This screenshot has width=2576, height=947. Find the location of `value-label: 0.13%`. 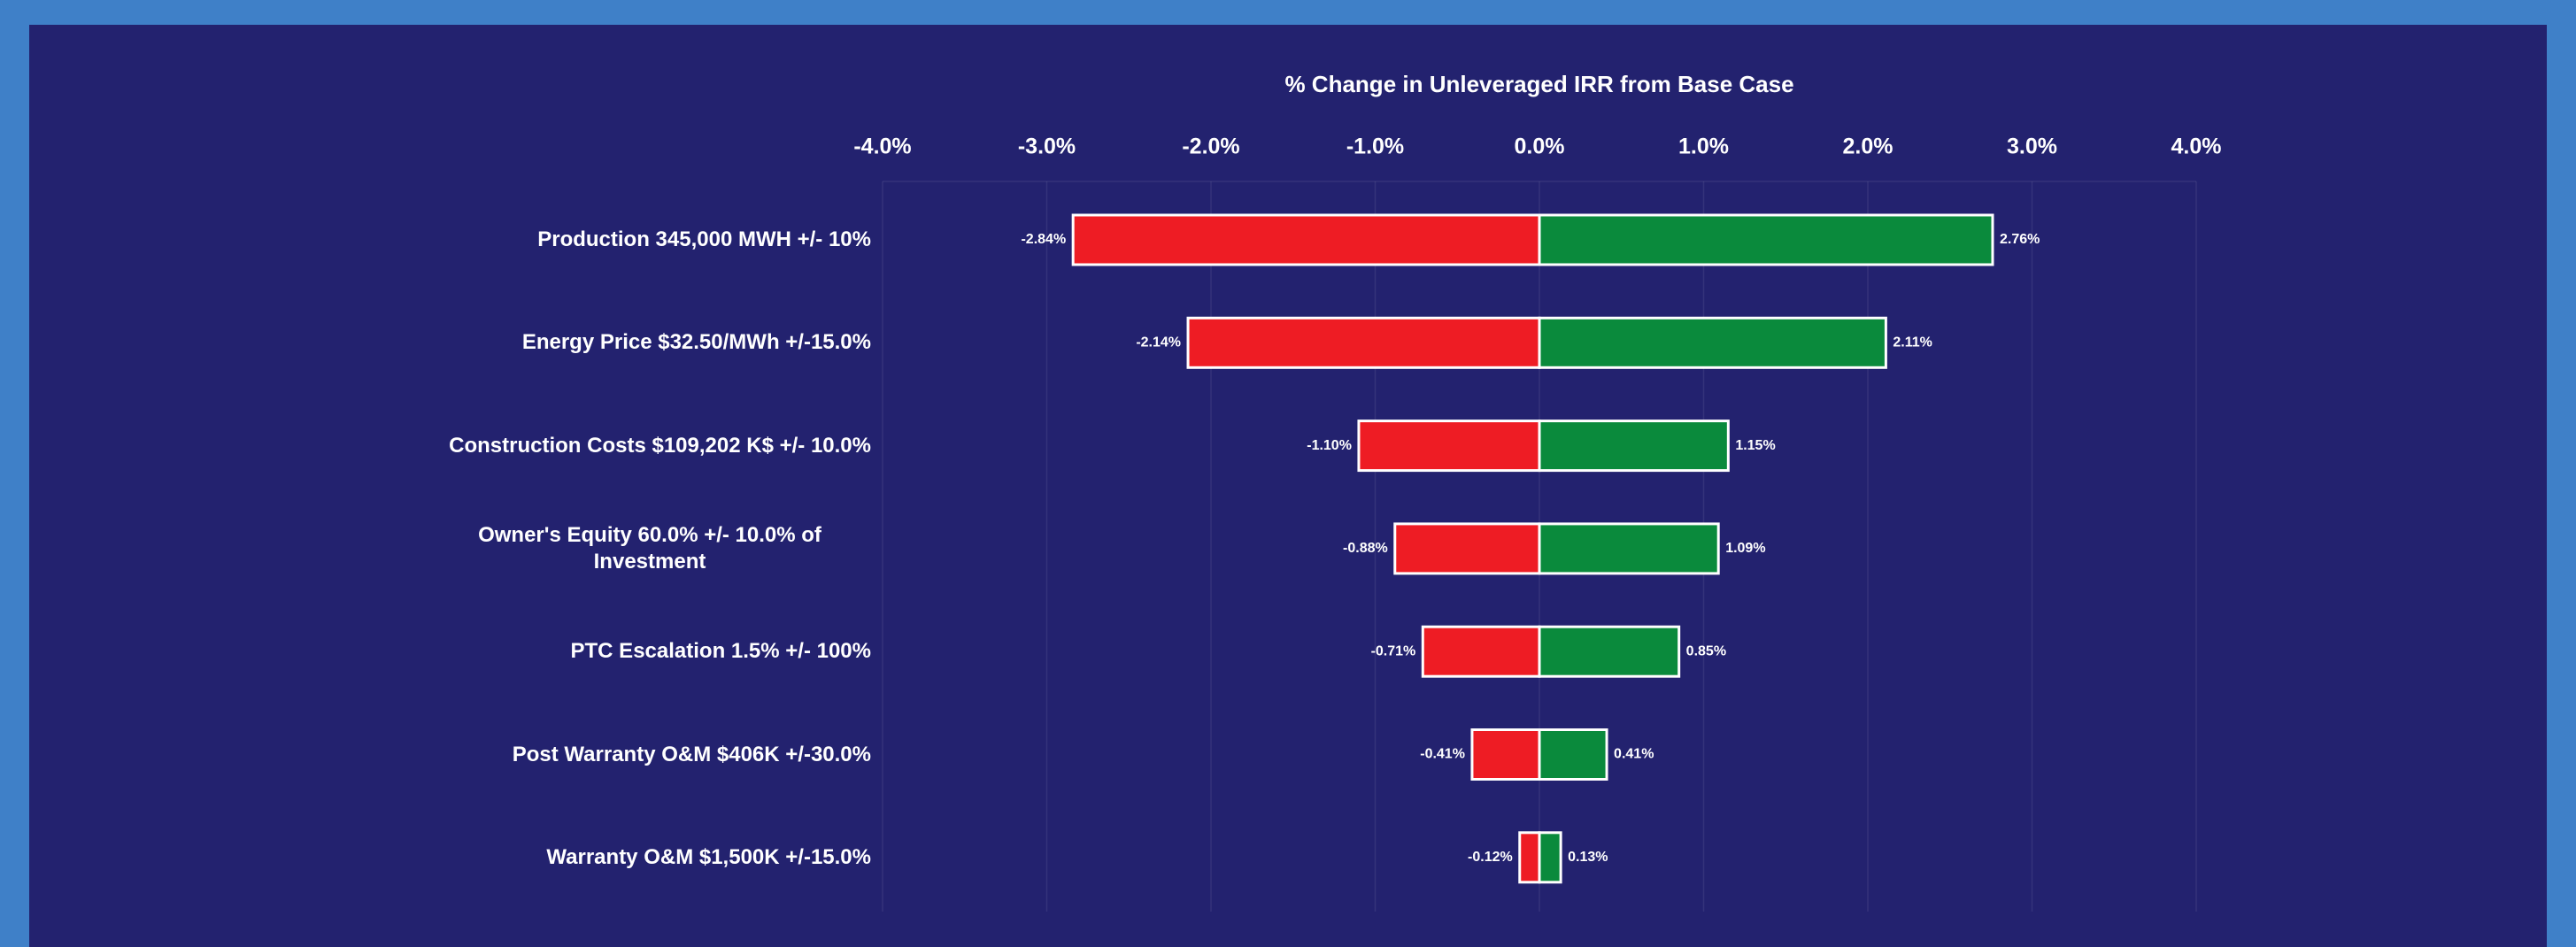

value-label: 0.13% is located at coordinates (1588, 857).